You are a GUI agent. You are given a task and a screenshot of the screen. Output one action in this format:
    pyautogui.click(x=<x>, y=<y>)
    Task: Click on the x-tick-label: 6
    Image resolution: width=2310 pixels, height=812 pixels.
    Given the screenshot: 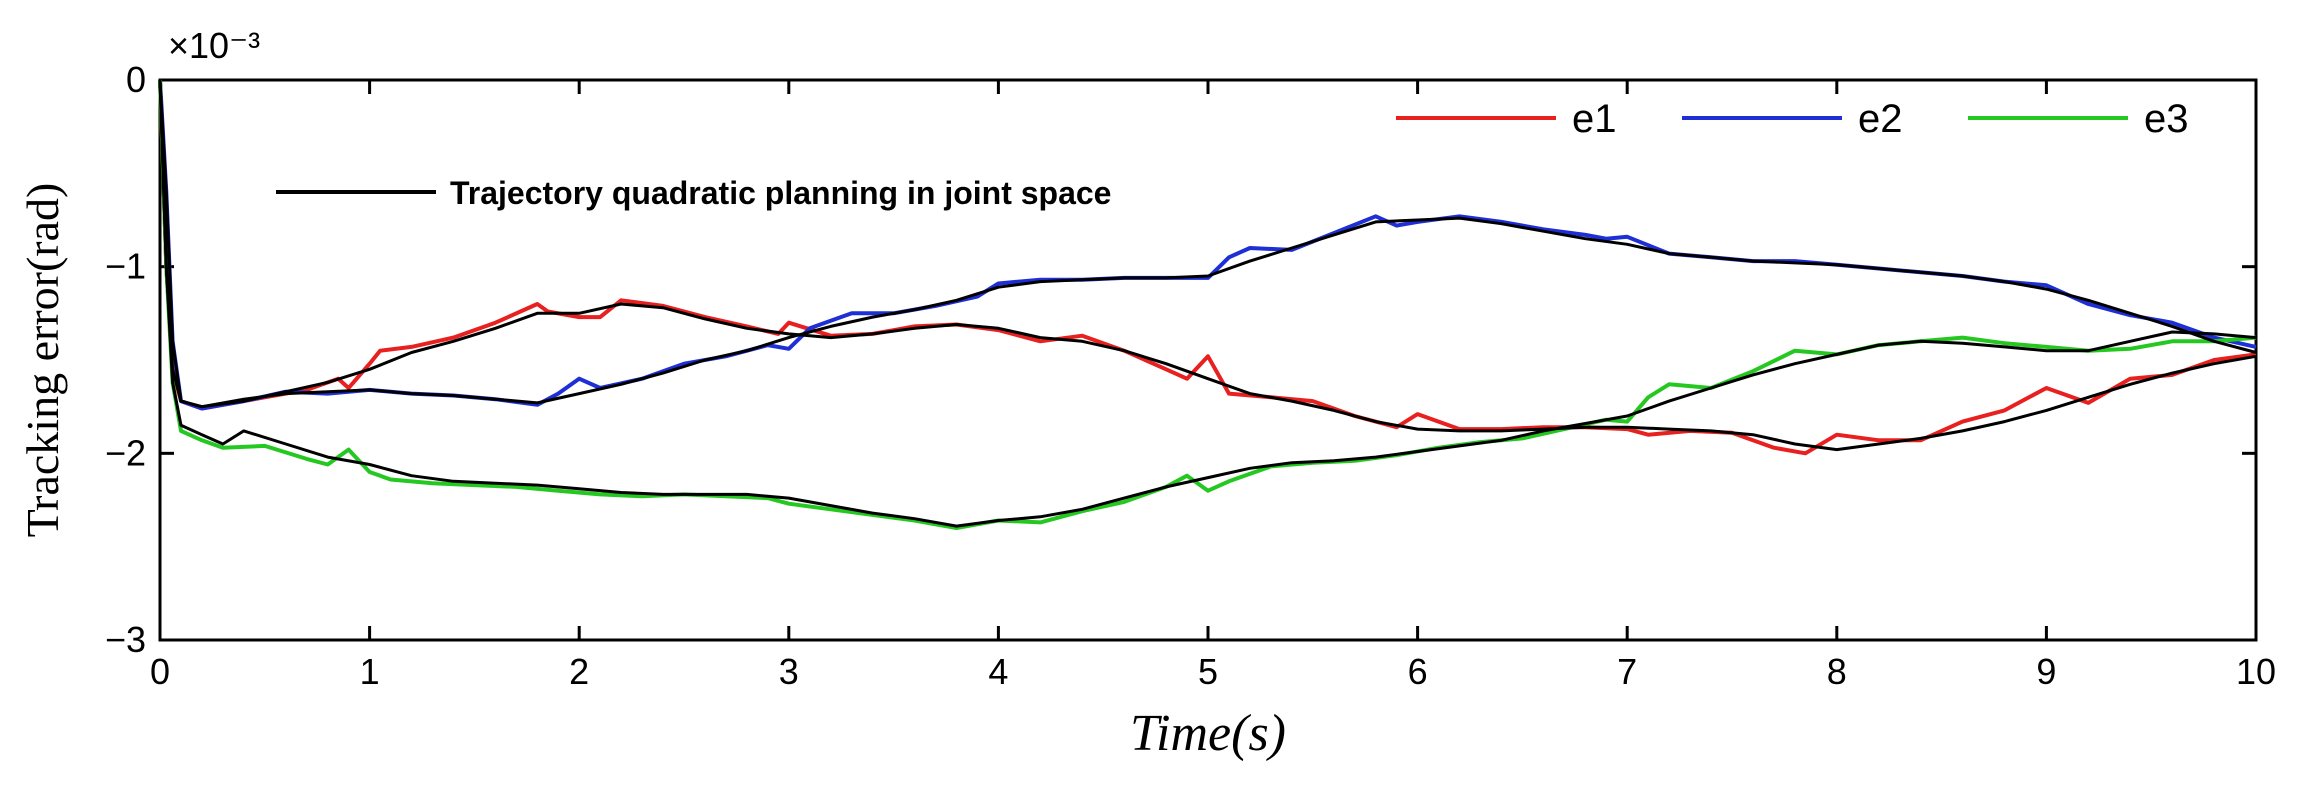 What is the action you would take?
    pyautogui.click(x=1418, y=671)
    